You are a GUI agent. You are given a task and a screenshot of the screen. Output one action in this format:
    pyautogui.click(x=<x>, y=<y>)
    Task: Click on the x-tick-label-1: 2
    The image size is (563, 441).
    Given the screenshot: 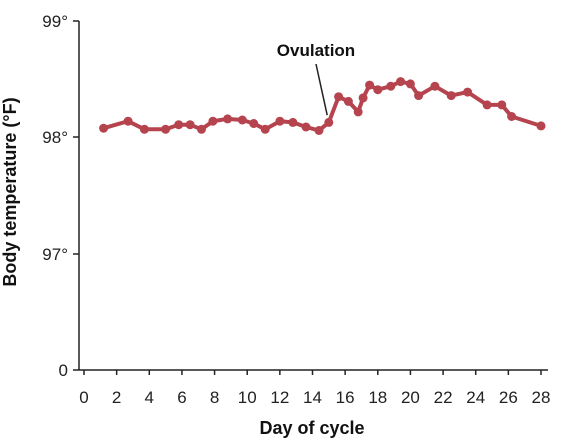 What is the action you would take?
    pyautogui.click(x=116, y=397)
    